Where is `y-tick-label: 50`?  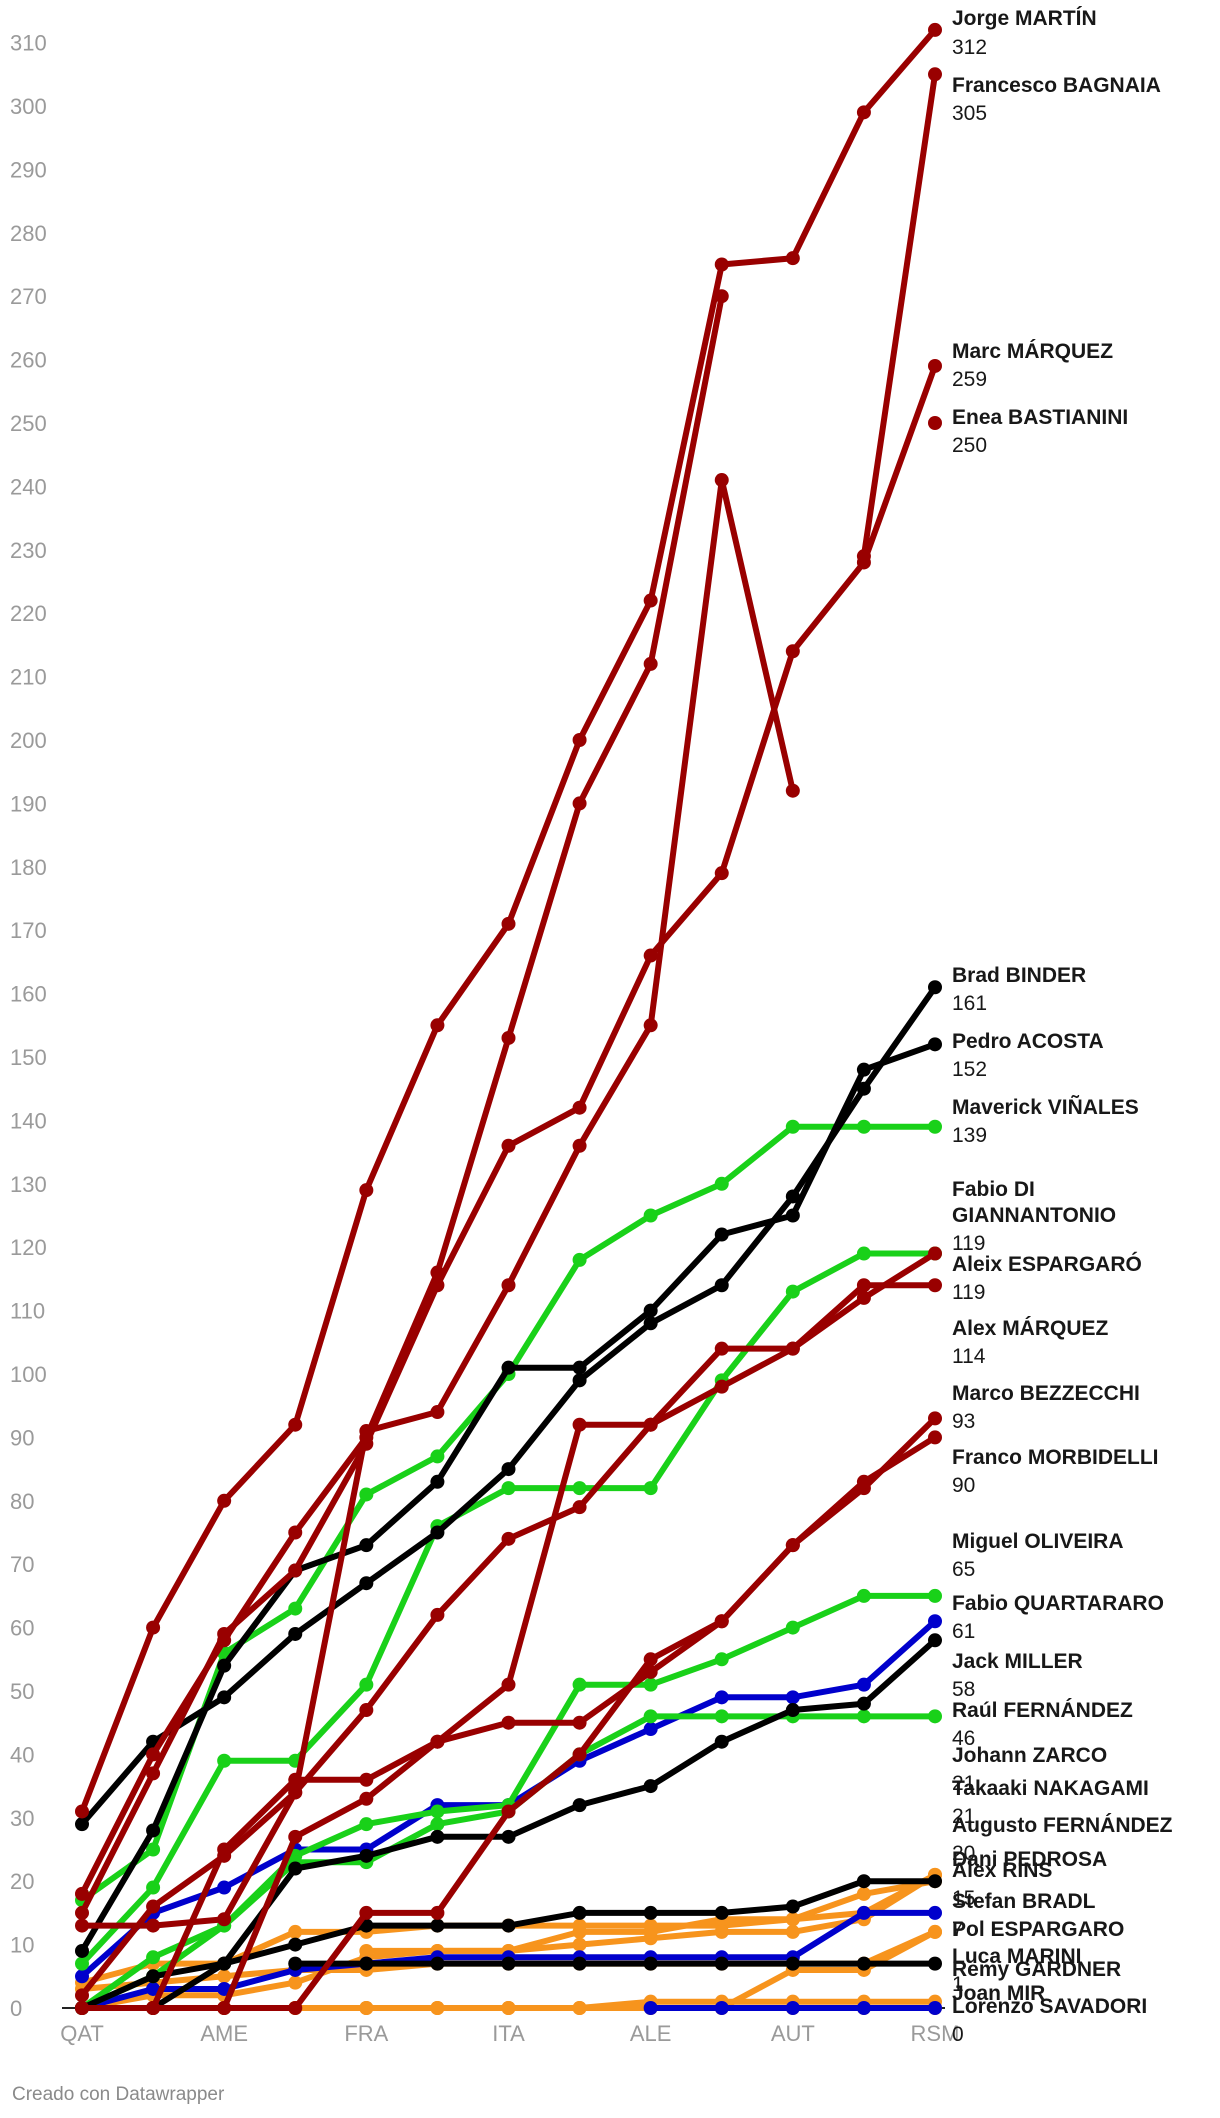 y-tick-label: 50 is located at coordinates (22, 1691).